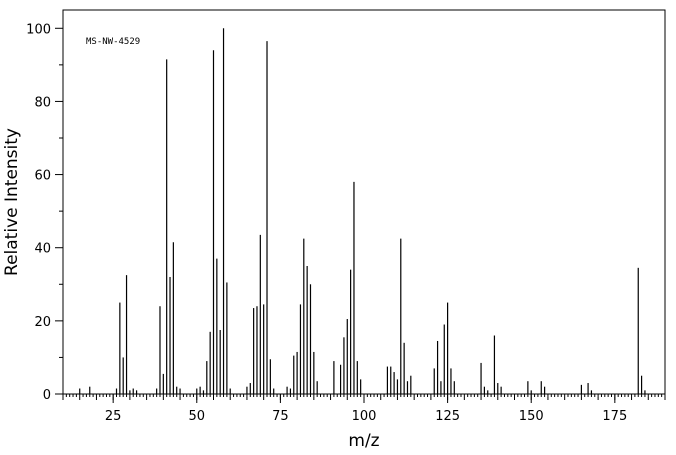 This screenshot has height=455, width=676. What do you see at coordinates (364, 416) in the screenshot?
I see `x-tick-label: 100` at bounding box center [364, 416].